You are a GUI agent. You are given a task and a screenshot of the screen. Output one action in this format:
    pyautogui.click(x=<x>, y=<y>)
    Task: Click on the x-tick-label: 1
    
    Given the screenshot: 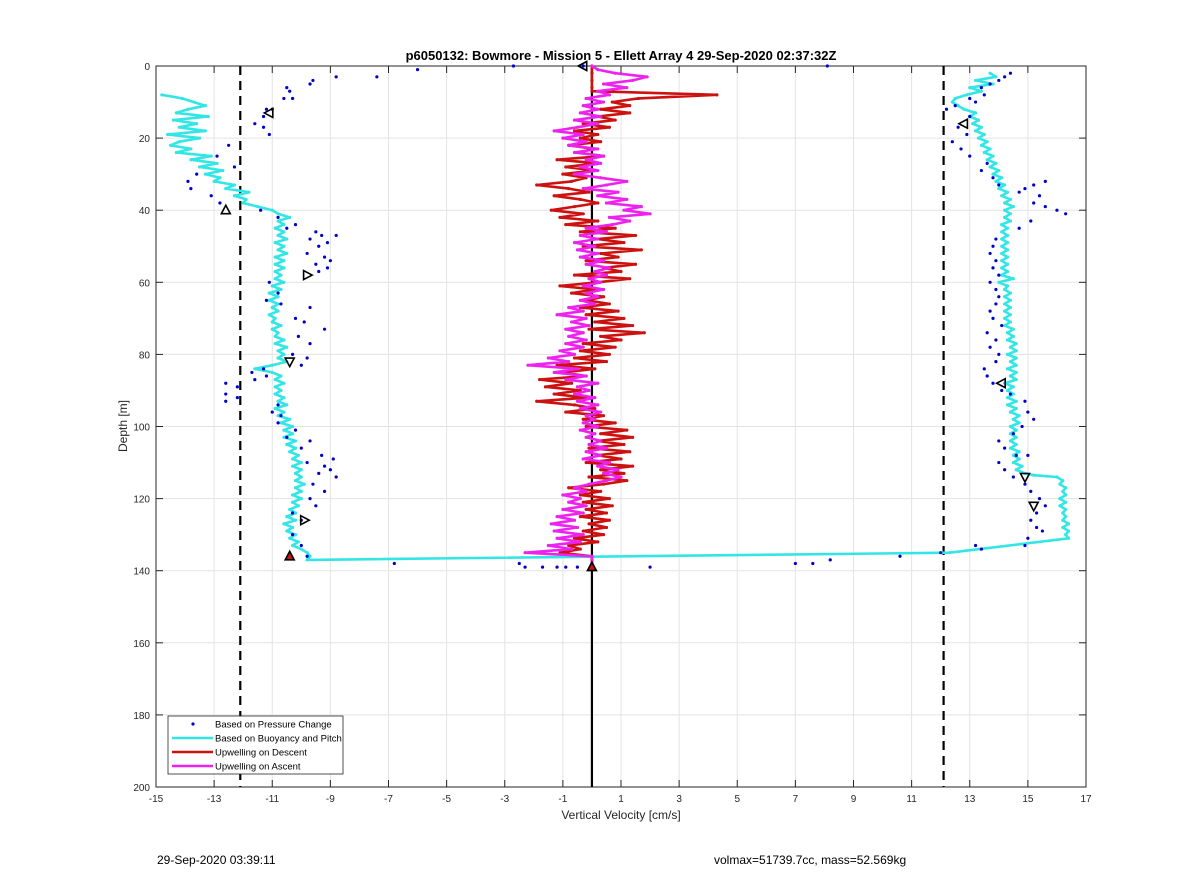 What is the action you would take?
    pyautogui.click(x=621, y=799)
    